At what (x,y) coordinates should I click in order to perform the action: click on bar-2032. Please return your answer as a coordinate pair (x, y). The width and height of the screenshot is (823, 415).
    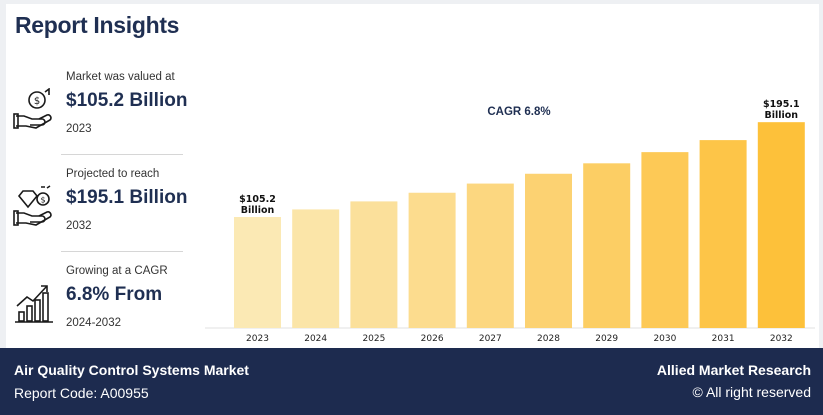
    Looking at the image, I should click on (781, 225).